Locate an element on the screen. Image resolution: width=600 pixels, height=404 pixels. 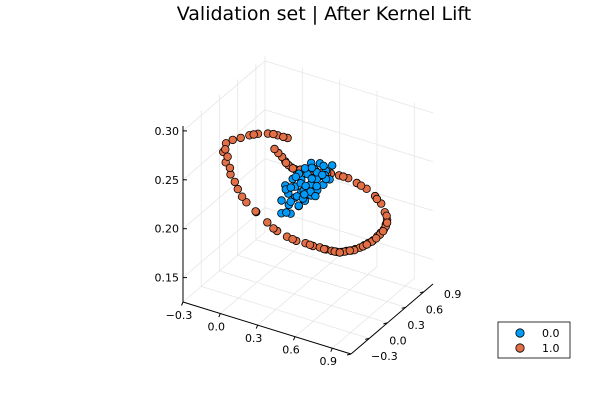
y-axis-line is located at coordinates (392, 319).